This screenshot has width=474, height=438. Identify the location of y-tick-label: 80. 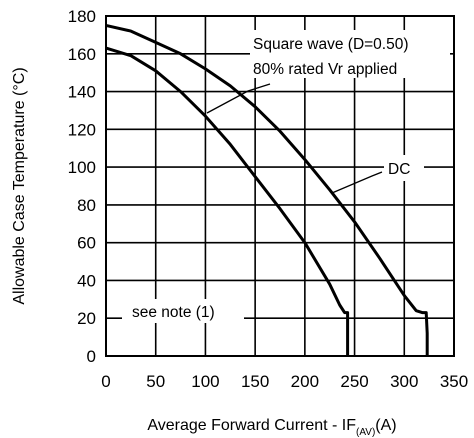
(86, 205).